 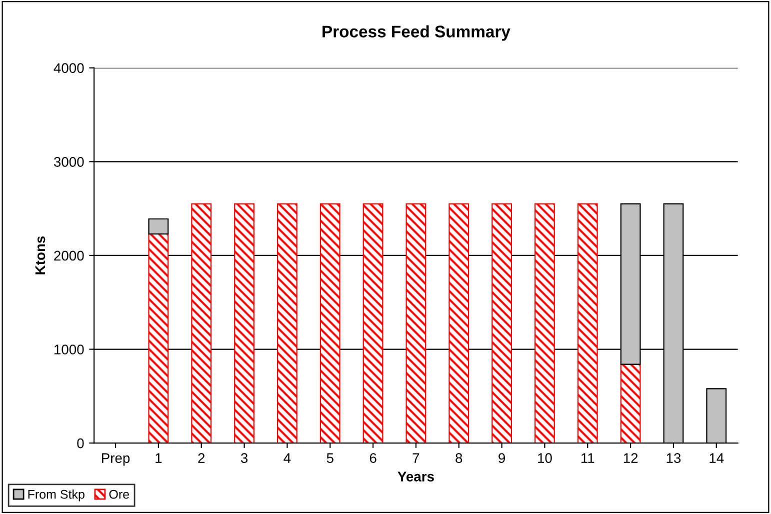 I want to click on y-tick-label: 4000, so click(x=69, y=68).